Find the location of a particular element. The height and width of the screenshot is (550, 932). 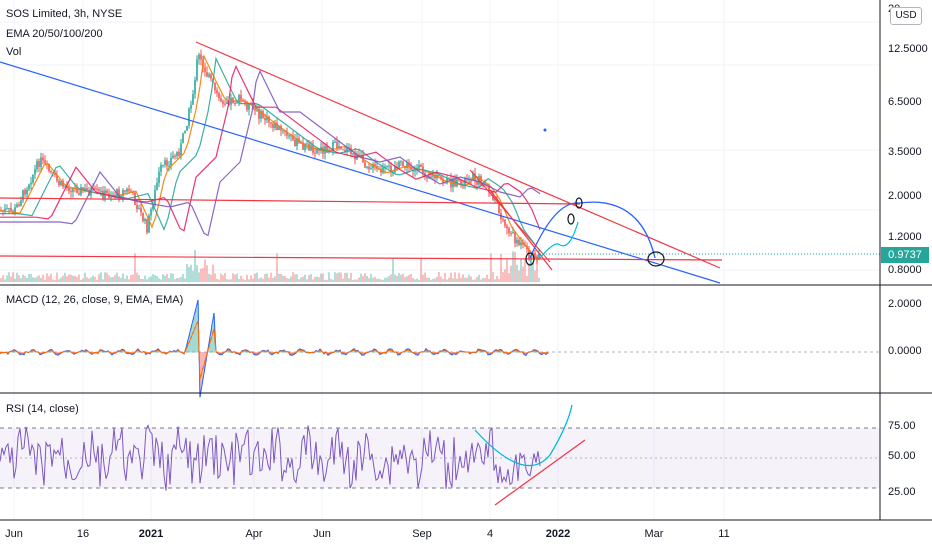

volume-indicator-label: Vol is located at coordinates (14, 52).